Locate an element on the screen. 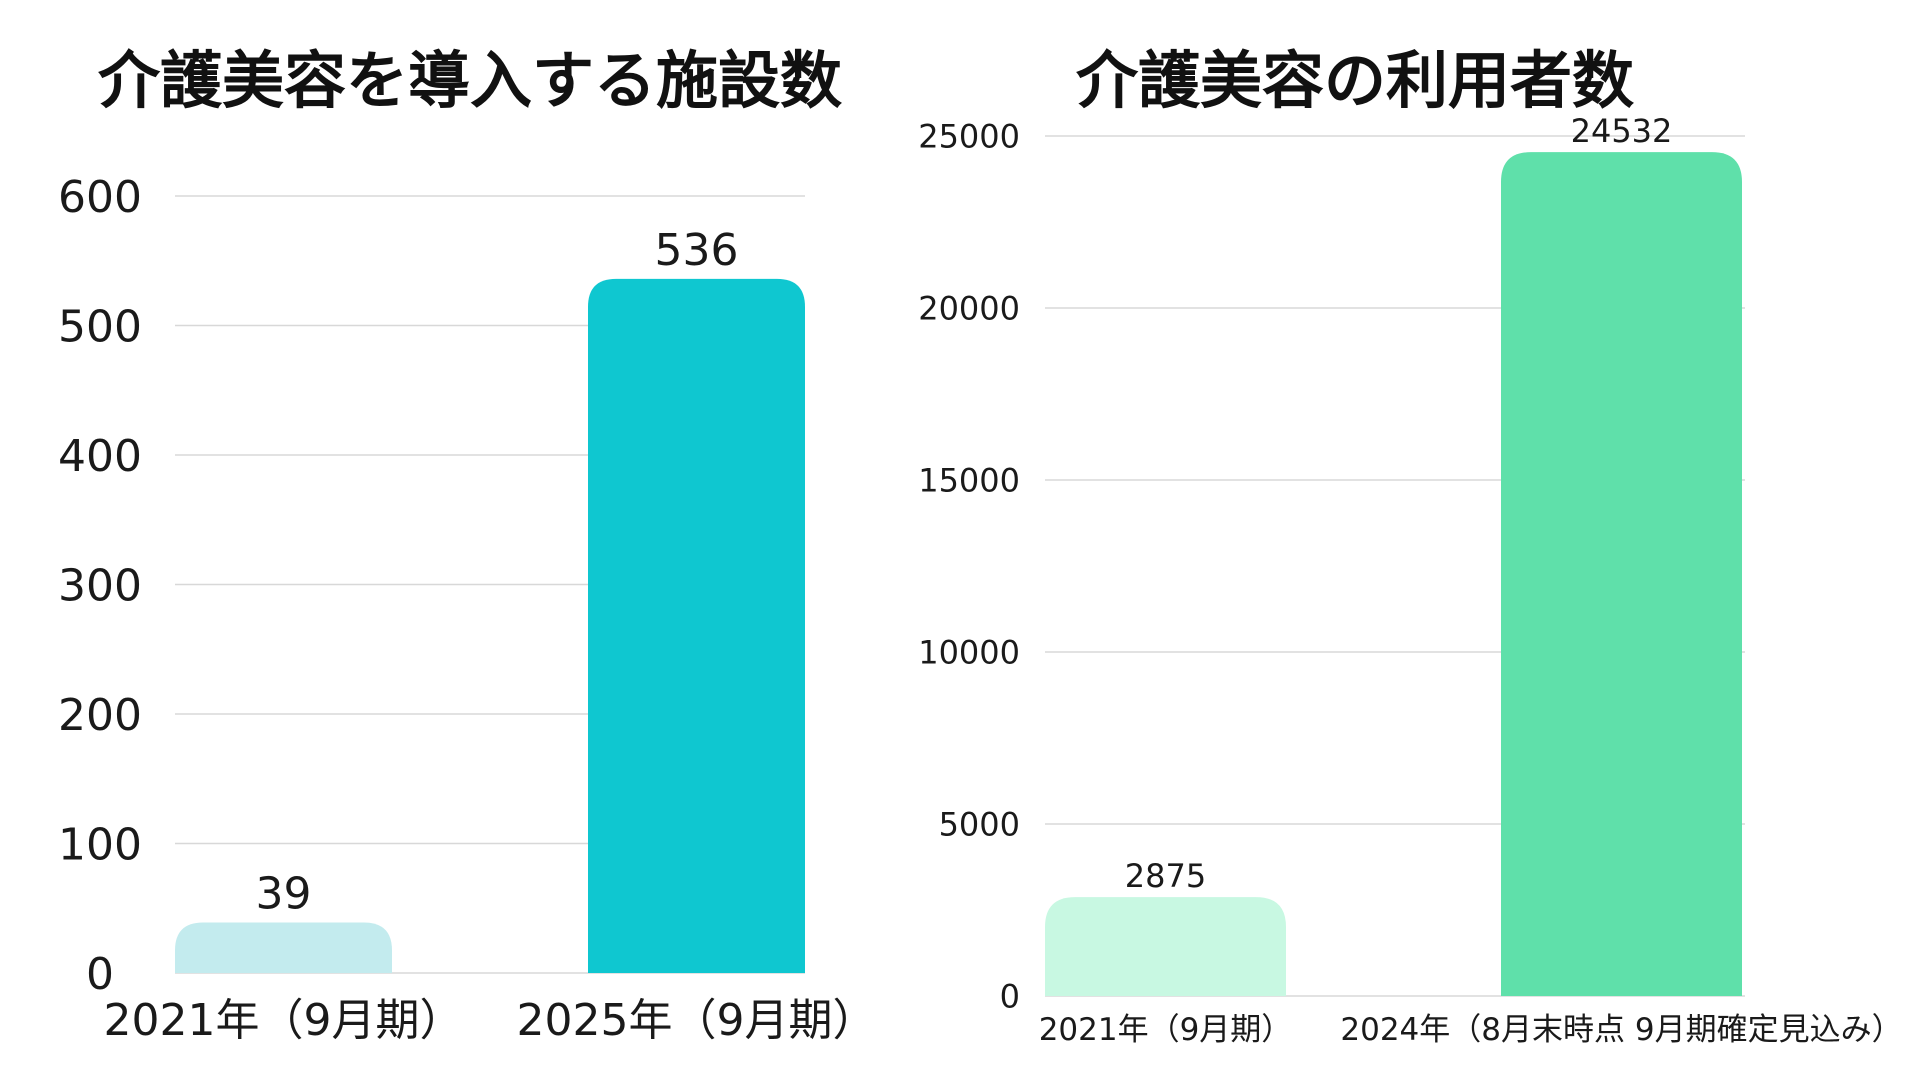 The width and height of the screenshot is (1920, 1080). data-label: 24532 is located at coordinates (1622, 131).